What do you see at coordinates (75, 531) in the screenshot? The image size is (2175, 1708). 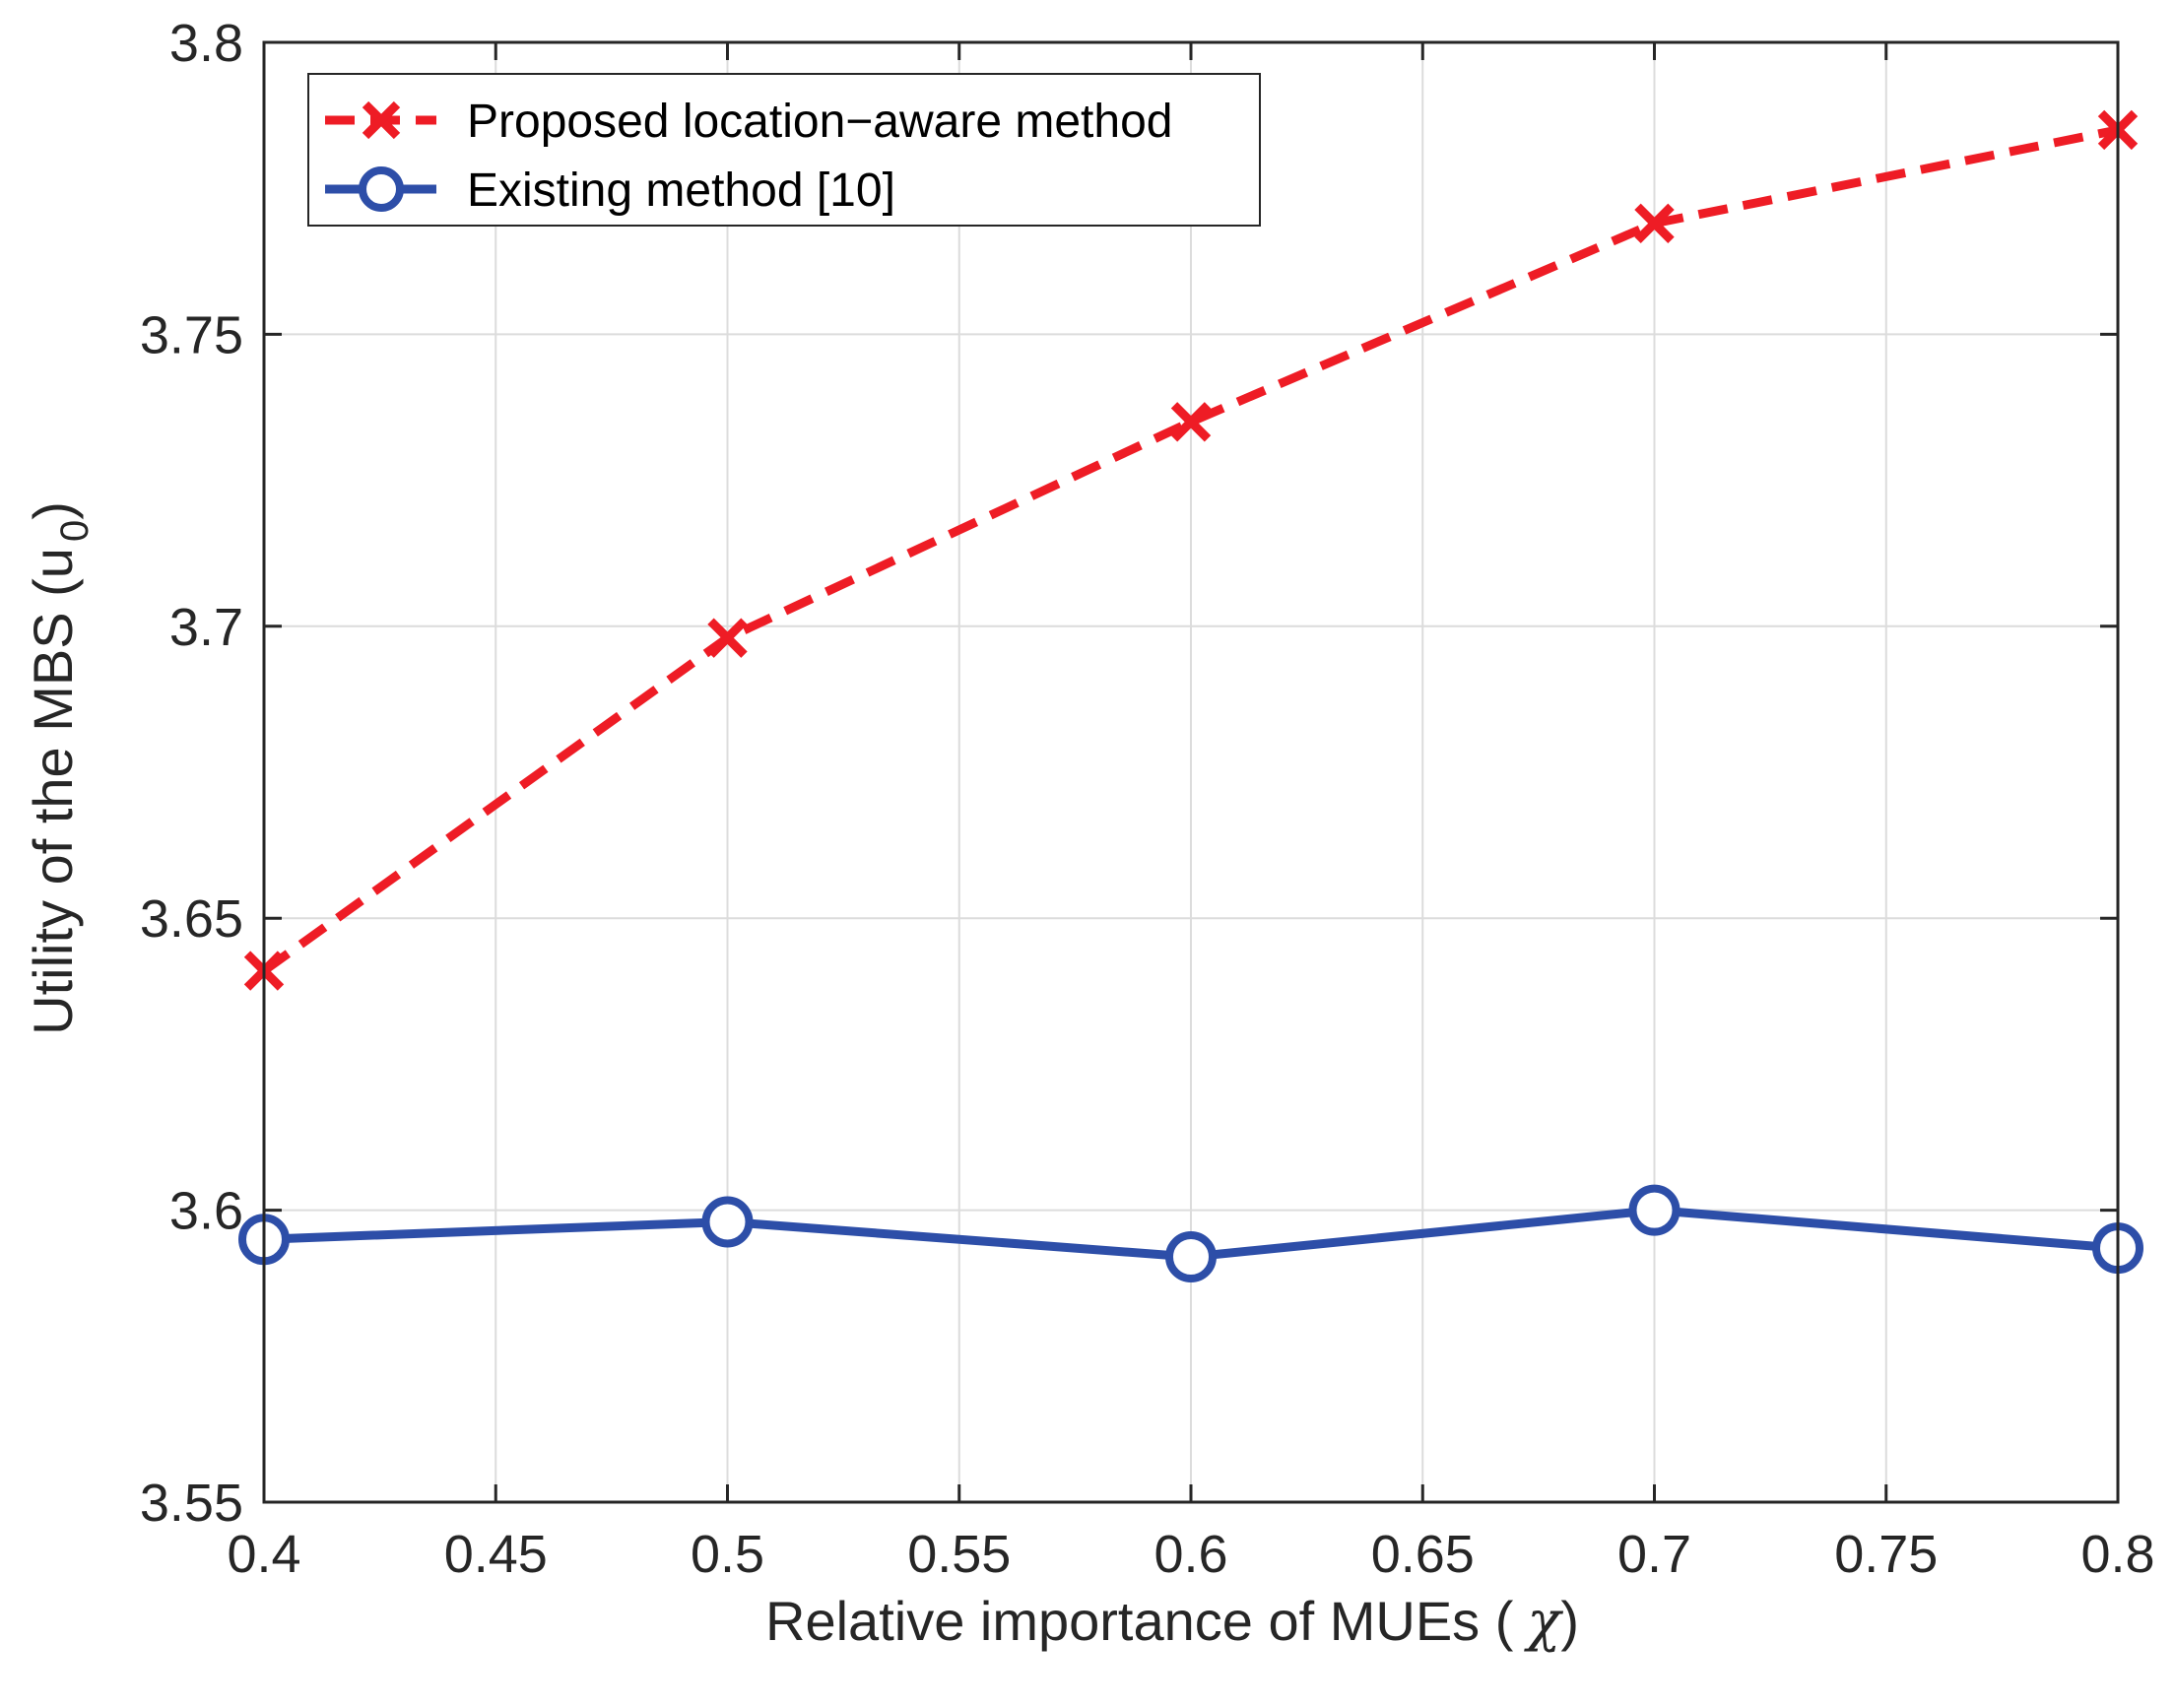 I see `y-axis-label-subscript: 0` at bounding box center [75, 531].